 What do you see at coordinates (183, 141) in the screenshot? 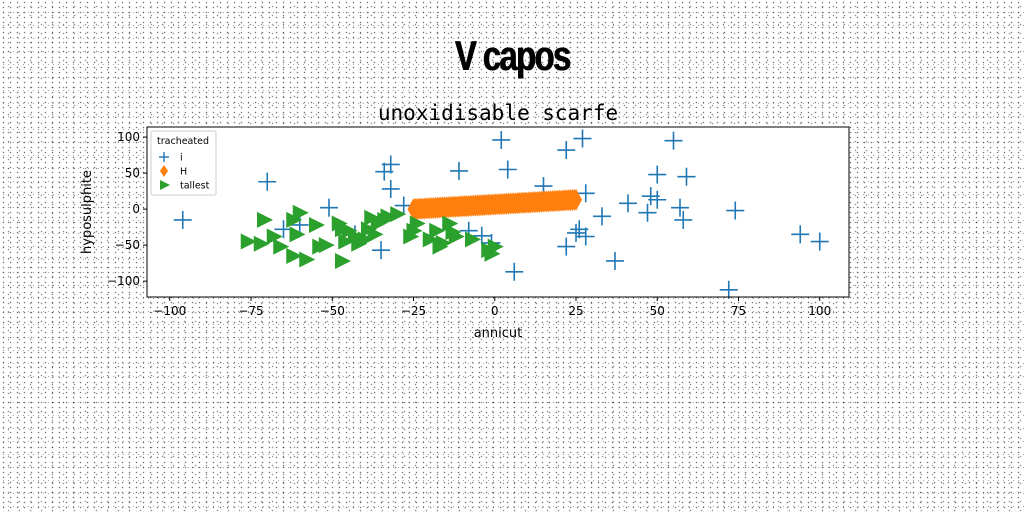
I see `legend-title: tracheated` at bounding box center [183, 141].